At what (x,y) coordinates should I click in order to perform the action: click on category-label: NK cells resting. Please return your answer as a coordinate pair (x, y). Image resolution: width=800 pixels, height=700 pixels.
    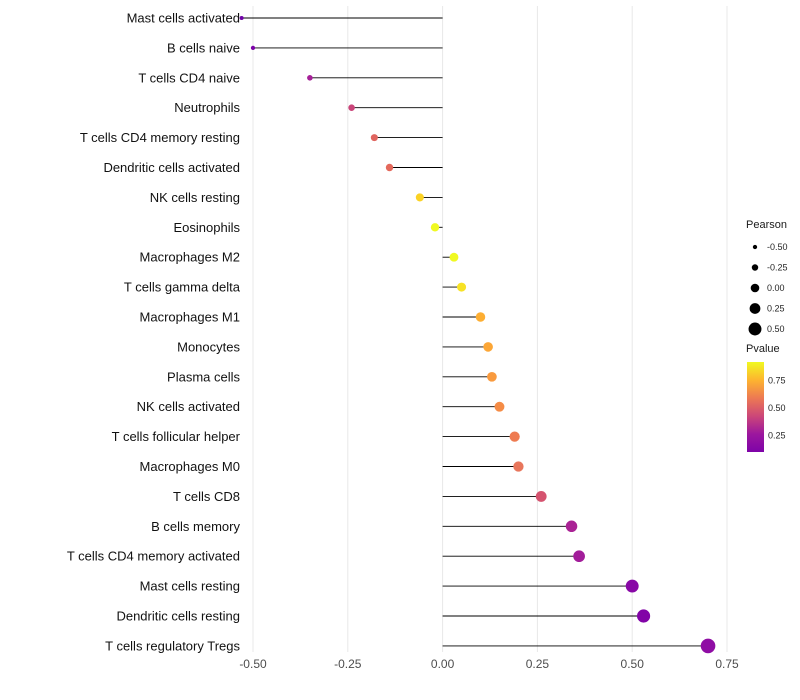
    Looking at the image, I should click on (195, 197).